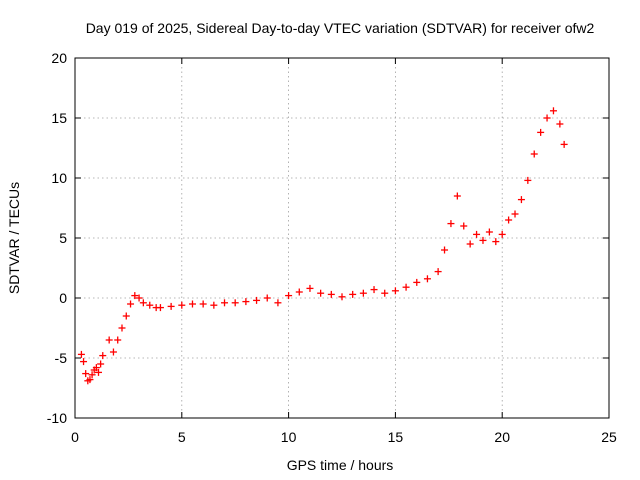 Image resolution: width=640 pixels, height=480 pixels. What do you see at coordinates (57, 418) in the screenshot?
I see `y-tick-label: -10` at bounding box center [57, 418].